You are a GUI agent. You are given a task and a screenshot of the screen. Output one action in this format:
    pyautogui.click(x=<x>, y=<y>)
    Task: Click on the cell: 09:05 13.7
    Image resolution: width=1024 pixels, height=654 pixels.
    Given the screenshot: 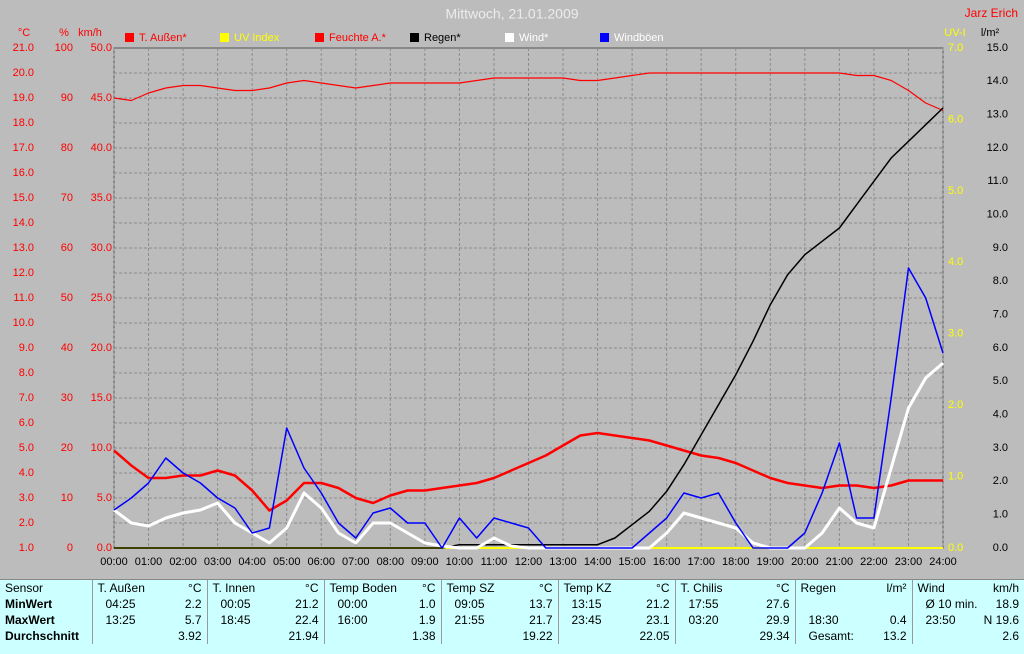 What is the action you would take?
    pyautogui.click(x=499, y=604)
    